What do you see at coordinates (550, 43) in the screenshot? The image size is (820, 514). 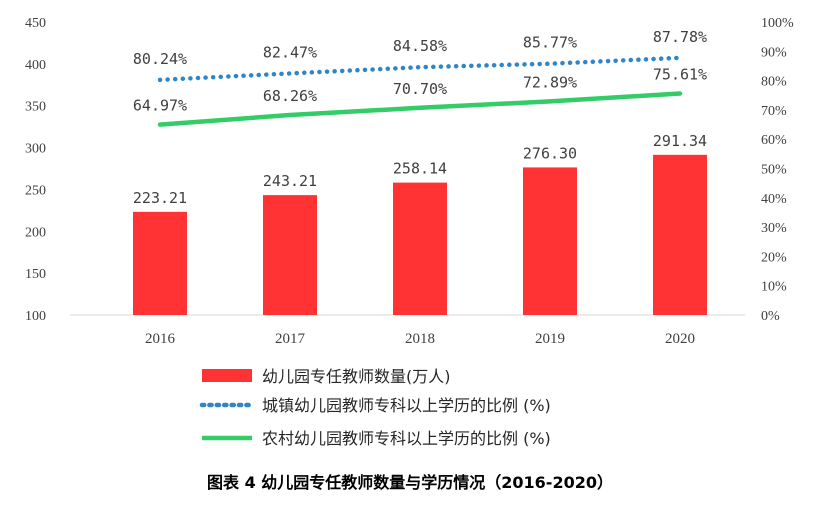 I see `line-value-label: 85.77%` at bounding box center [550, 43].